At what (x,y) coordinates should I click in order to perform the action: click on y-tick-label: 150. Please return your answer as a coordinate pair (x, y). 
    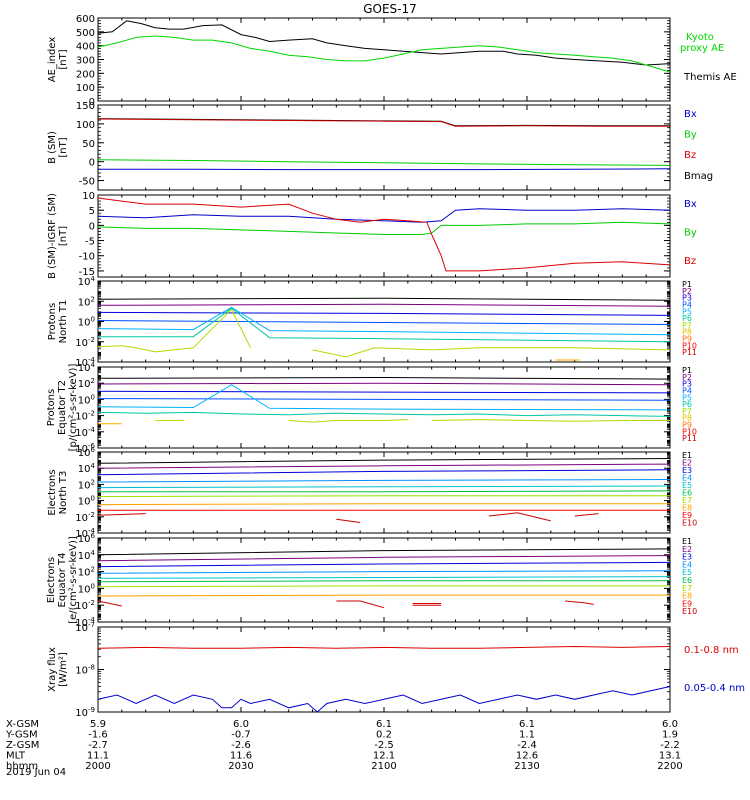
    Looking at the image, I should click on (85, 106).